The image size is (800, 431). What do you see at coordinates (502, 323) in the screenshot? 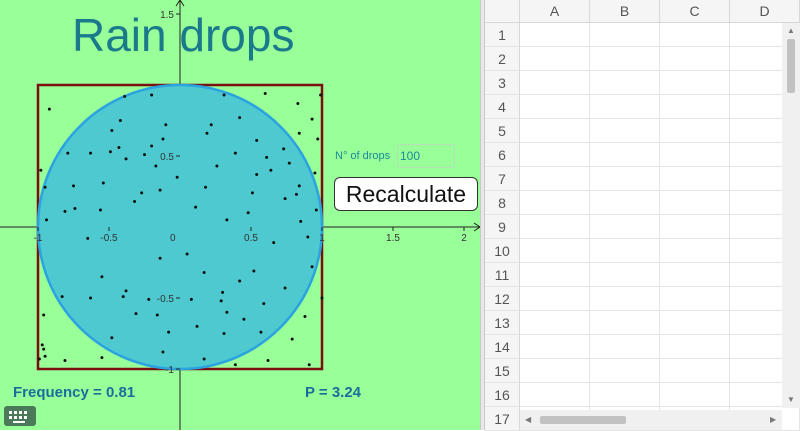
I see `row-header: 13` at bounding box center [502, 323].